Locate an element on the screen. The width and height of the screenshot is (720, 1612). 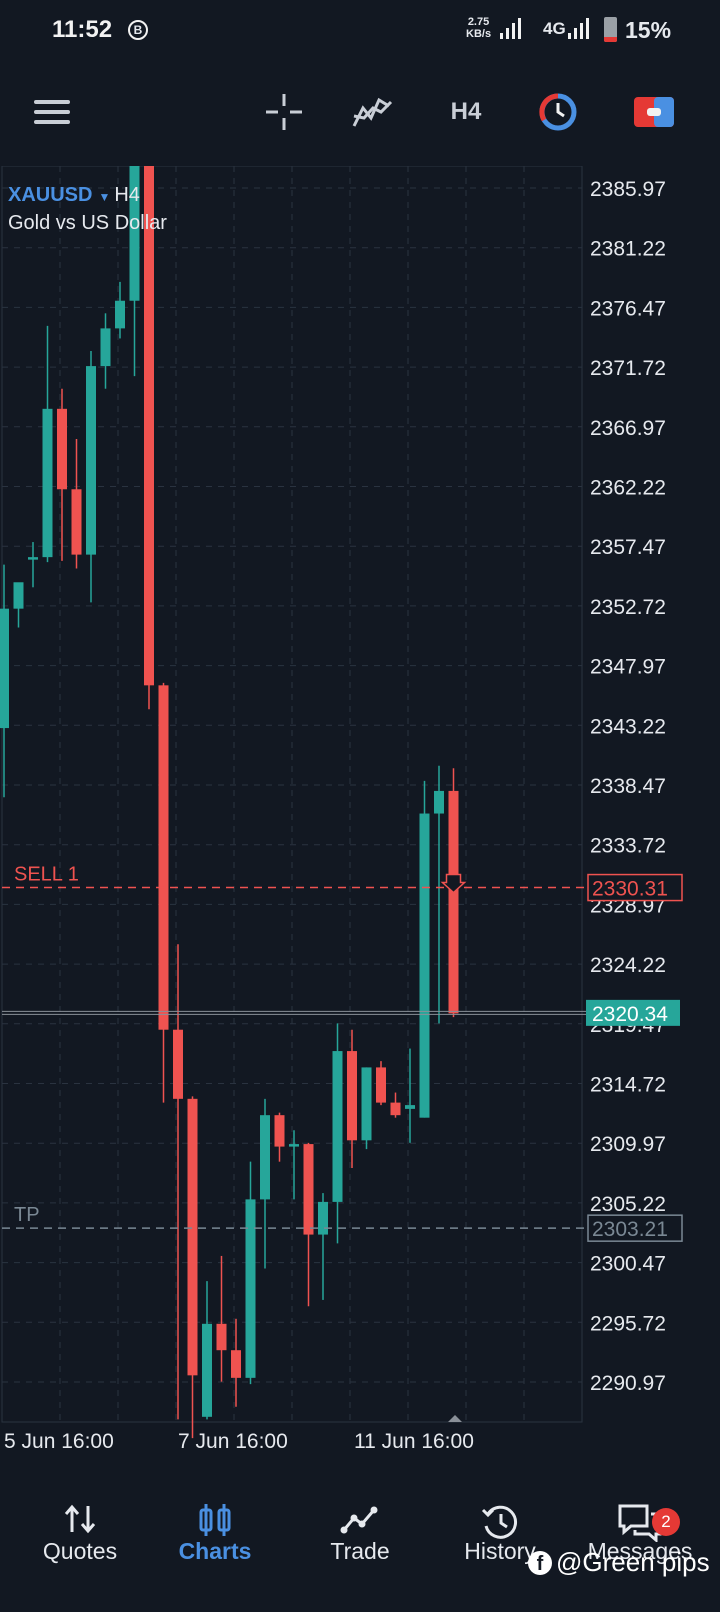
charts-icon is located at coordinates (215, 1520).